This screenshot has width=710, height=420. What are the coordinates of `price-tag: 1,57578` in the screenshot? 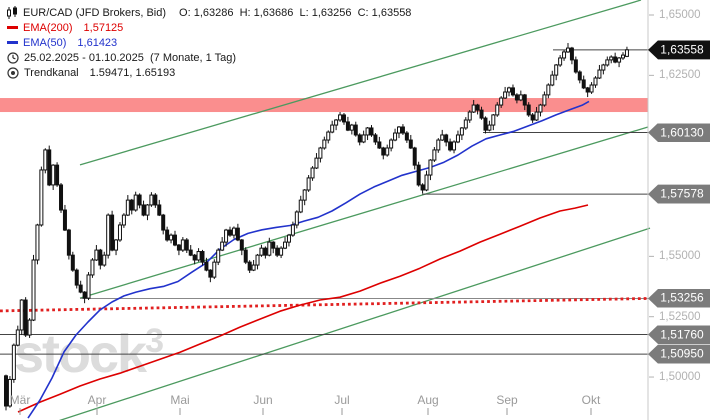 It's located at (679, 194).